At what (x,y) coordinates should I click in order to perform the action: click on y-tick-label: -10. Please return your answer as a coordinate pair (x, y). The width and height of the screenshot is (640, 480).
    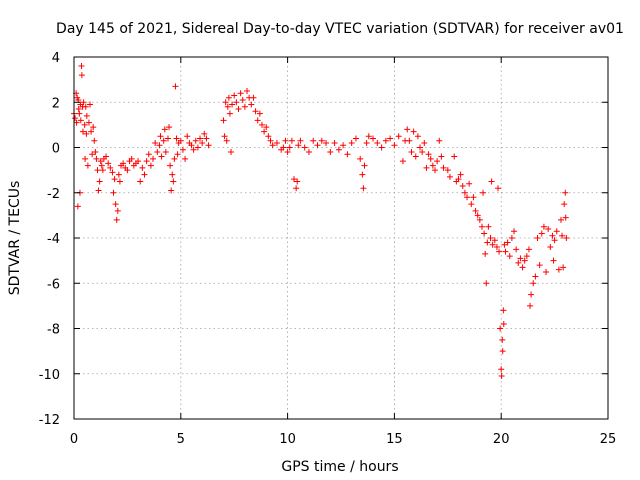
    Looking at the image, I should click on (49, 375).